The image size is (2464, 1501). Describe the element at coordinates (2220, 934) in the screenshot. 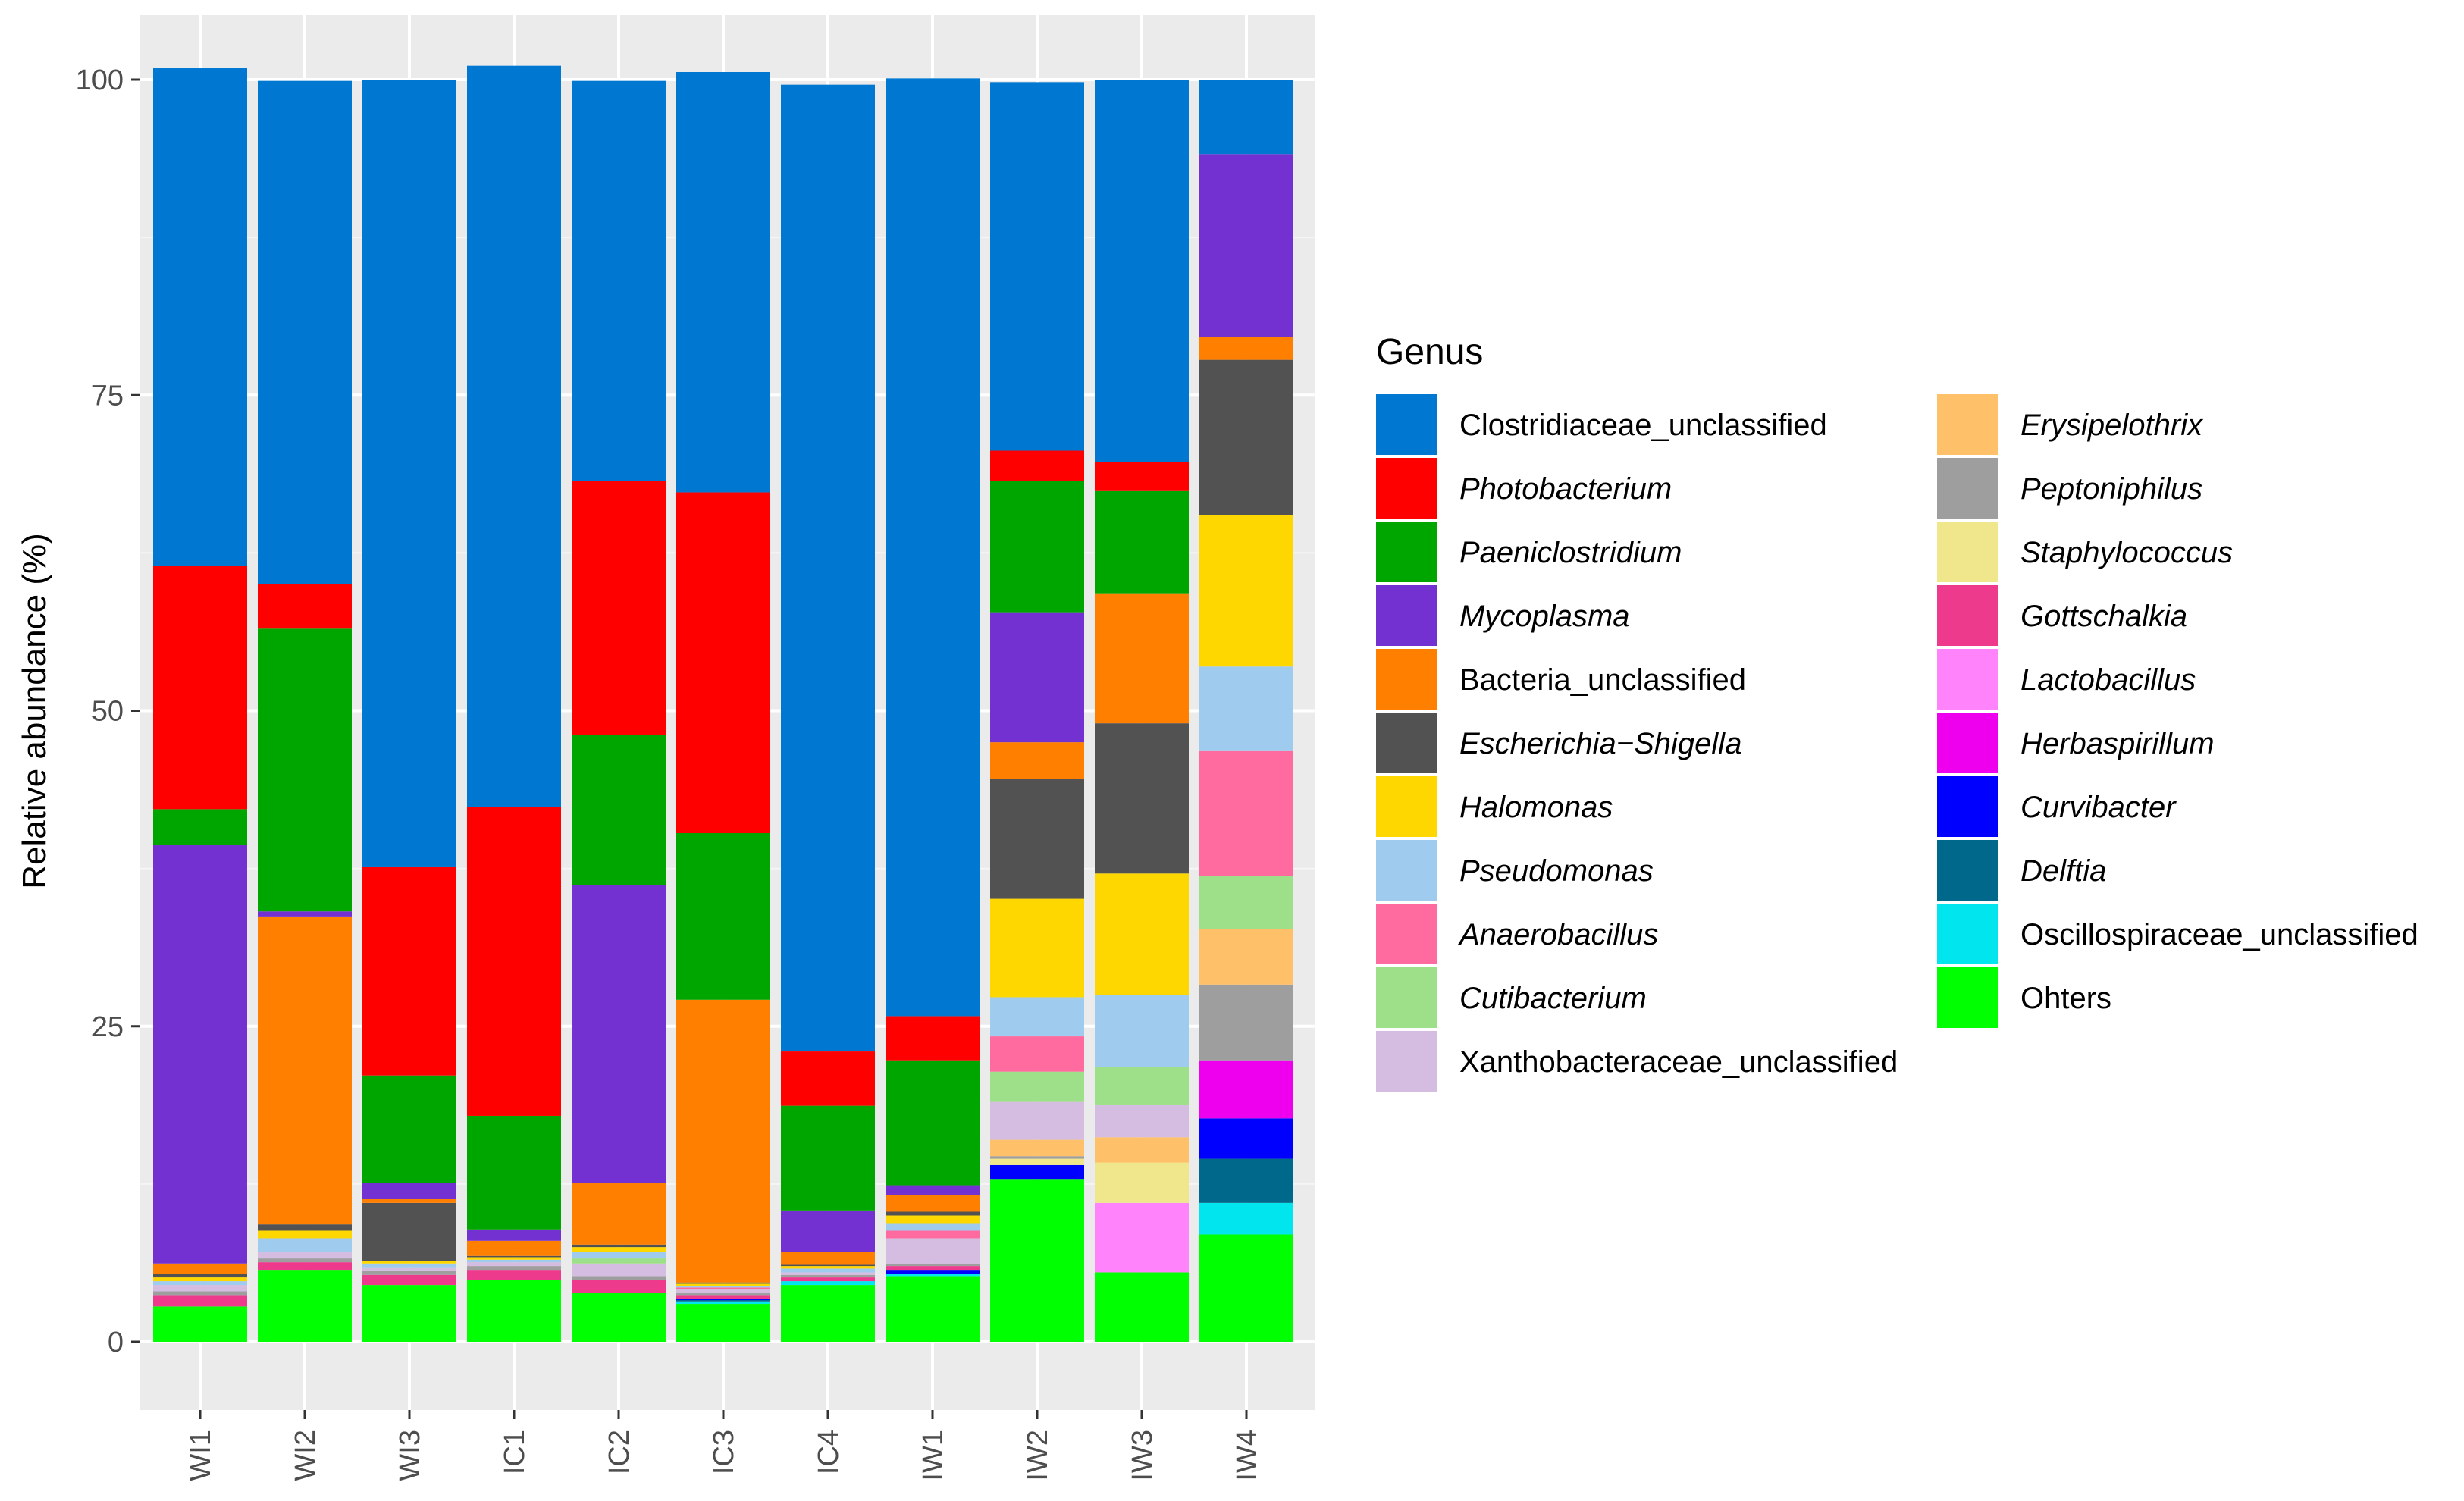

I see `legend-label: Oscillospiraceae_unclassified` at that location.